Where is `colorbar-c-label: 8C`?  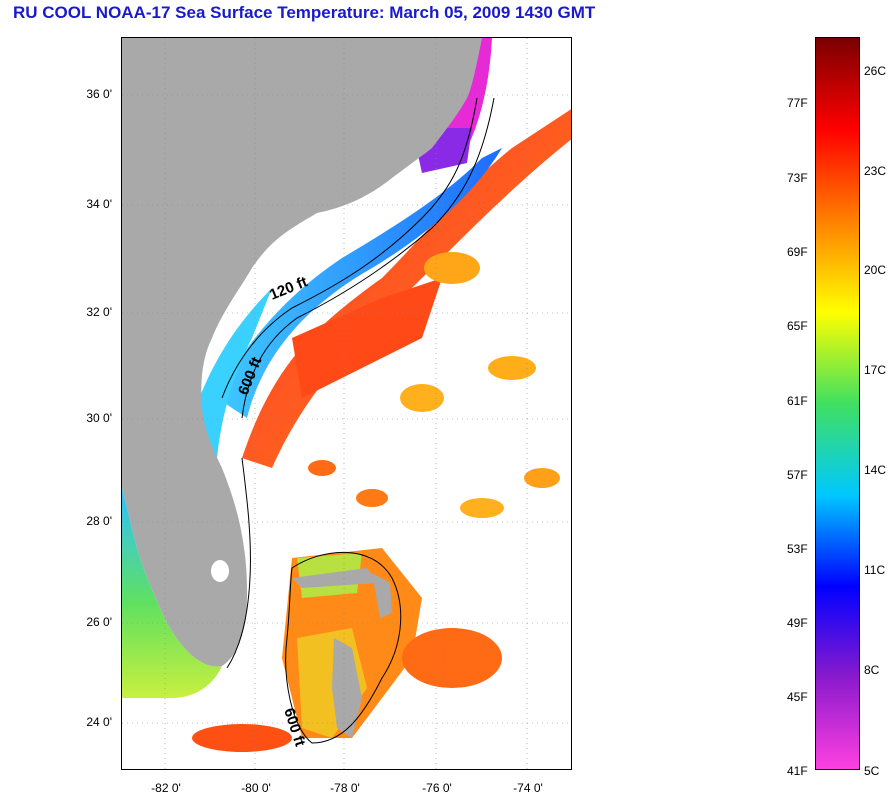 colorbar-c-label: 8C is located at coordinates (872, 670).